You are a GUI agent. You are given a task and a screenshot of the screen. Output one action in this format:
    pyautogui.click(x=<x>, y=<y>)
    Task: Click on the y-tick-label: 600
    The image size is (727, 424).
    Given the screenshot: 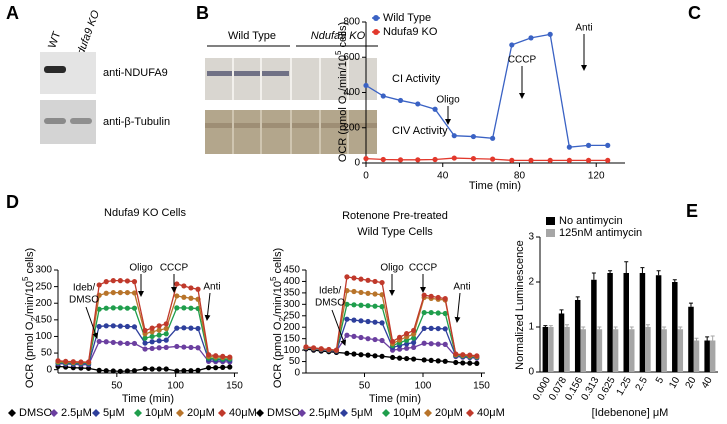 What is the action you would take?
    pyautogui.click(x=351, y=57)
    